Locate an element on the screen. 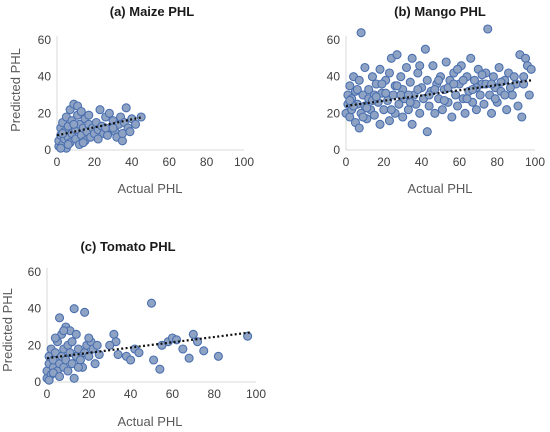 This screenshot has width=550, height=432. tomato-trendline is located at coordinates (148, 345).